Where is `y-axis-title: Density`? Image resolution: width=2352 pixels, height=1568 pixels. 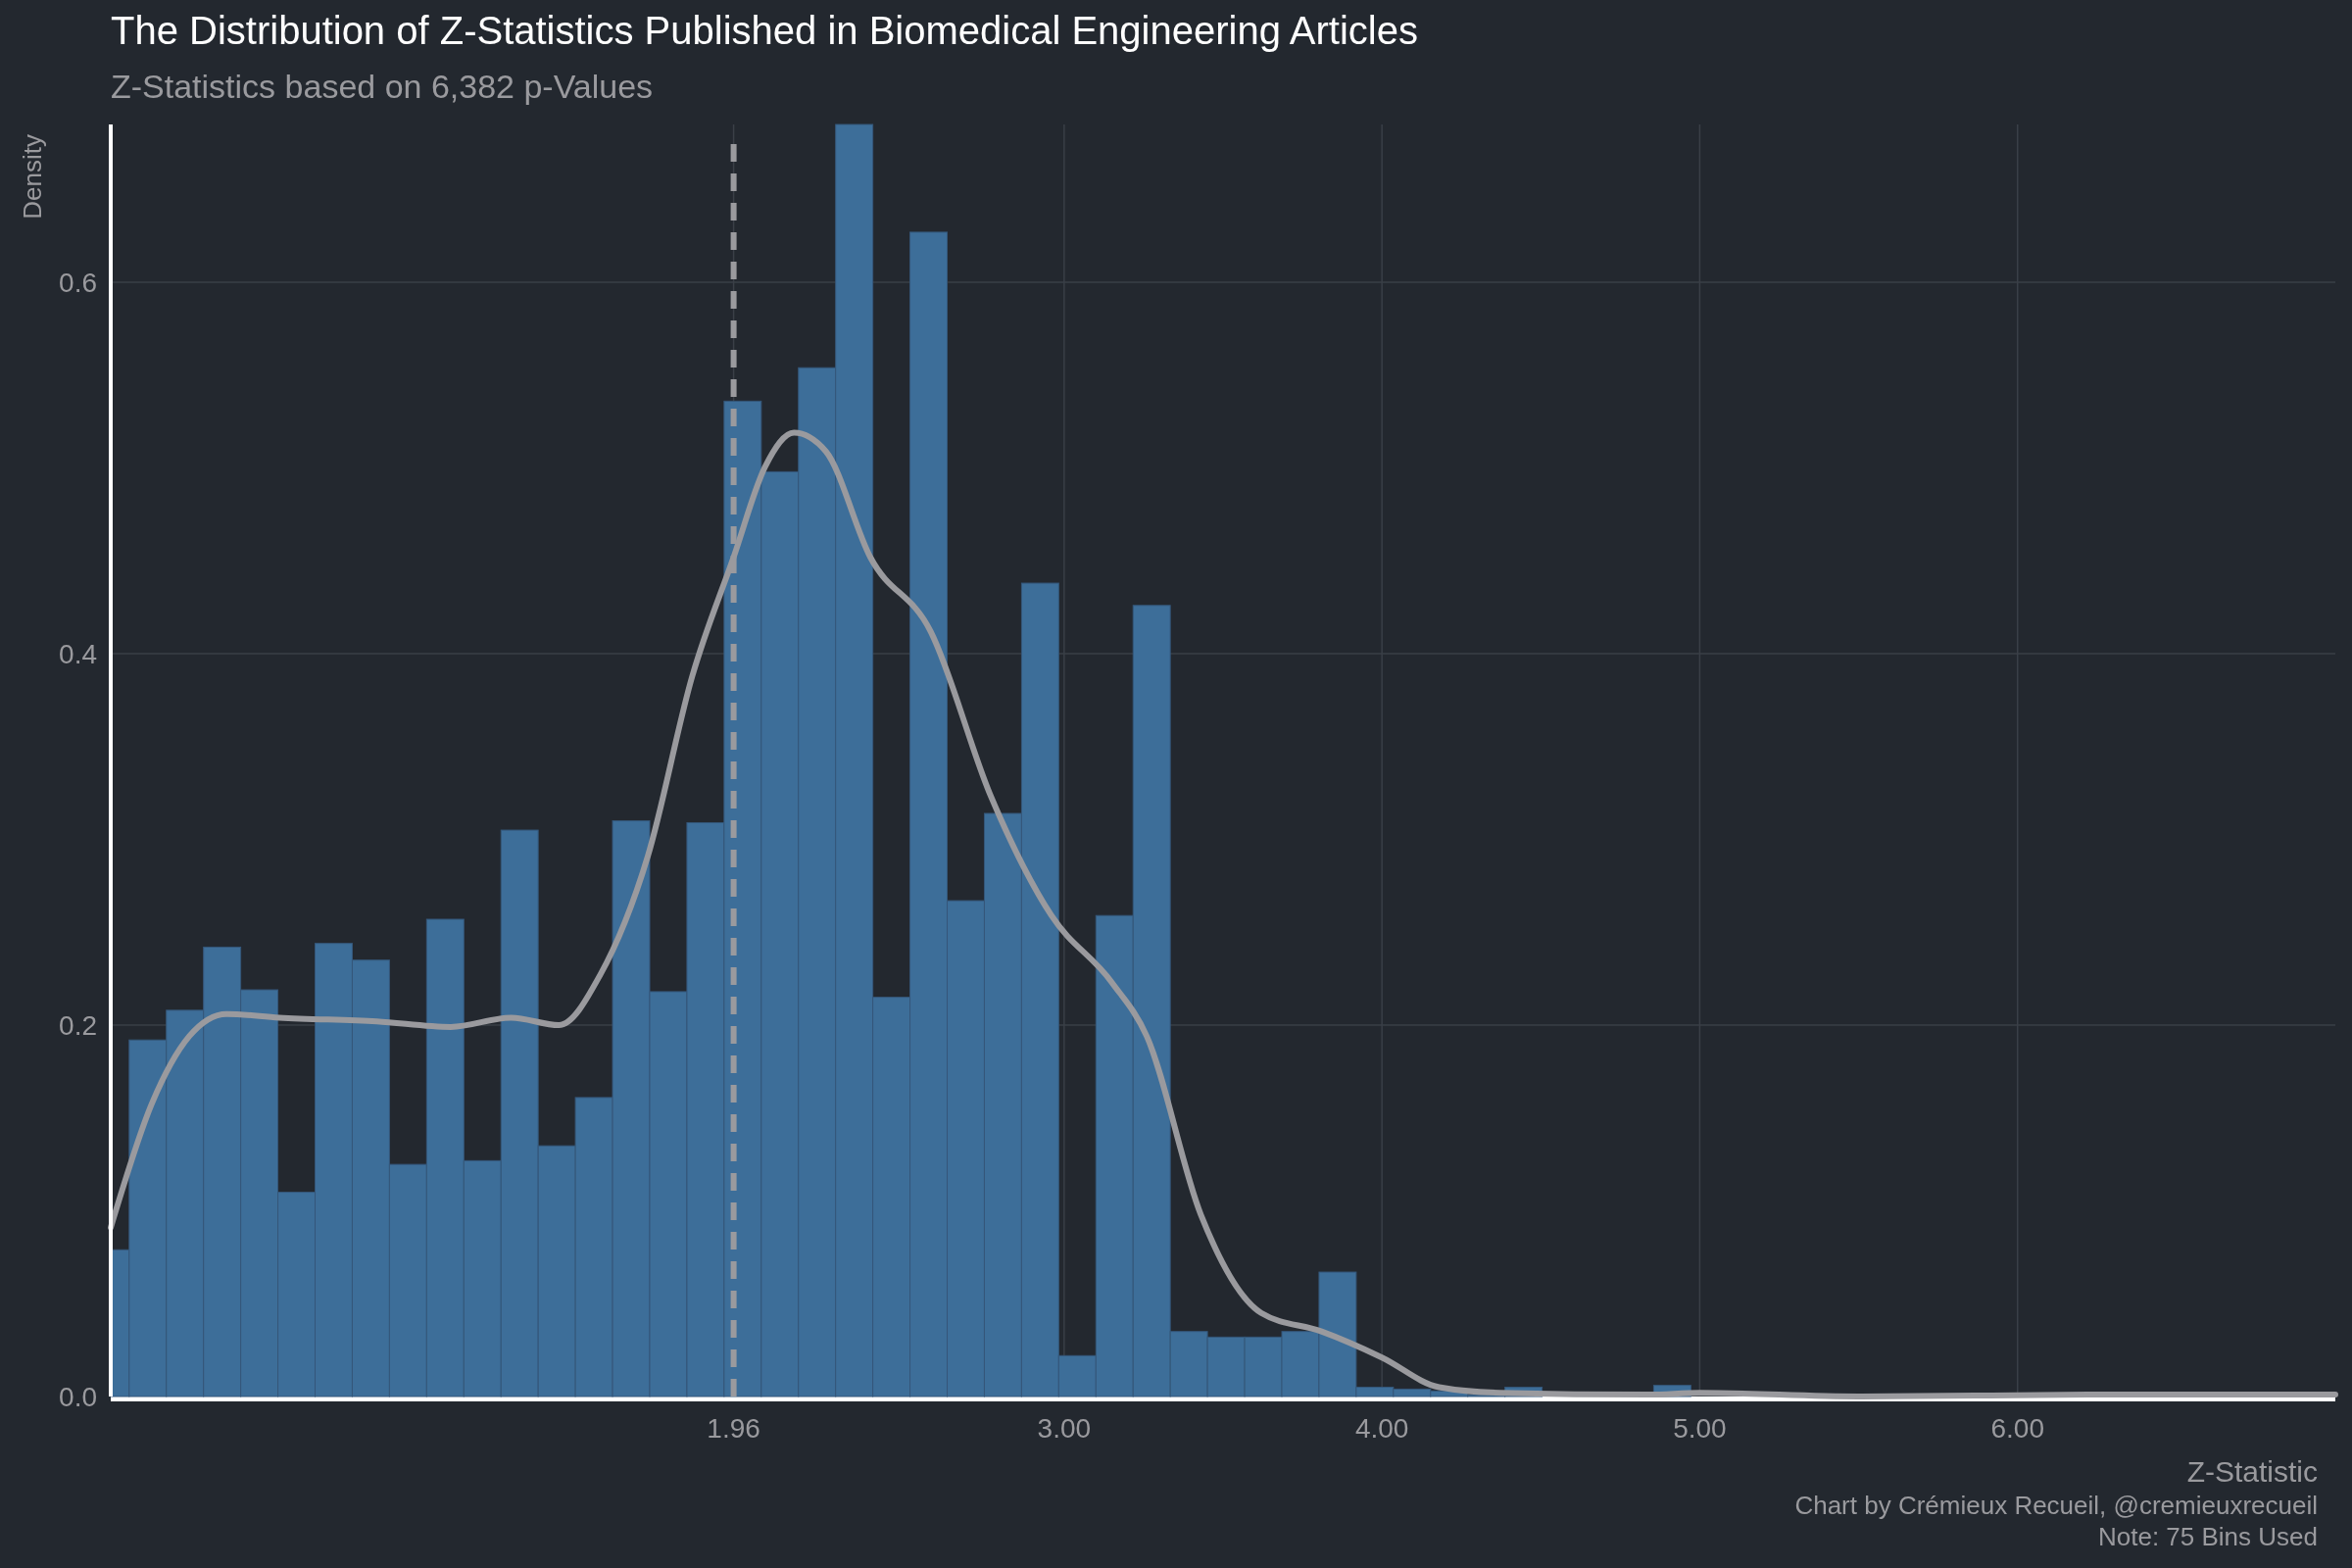 y-axis-title: Density is located at coordinates (32, 177).